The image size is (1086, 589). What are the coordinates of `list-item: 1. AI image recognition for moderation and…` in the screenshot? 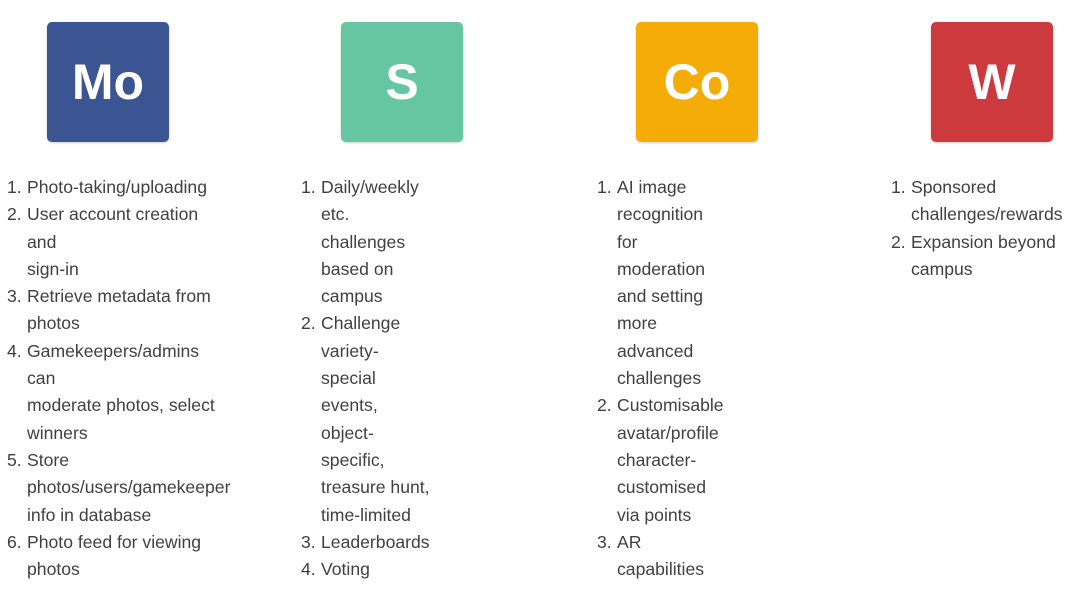 It's located at (651, 283).